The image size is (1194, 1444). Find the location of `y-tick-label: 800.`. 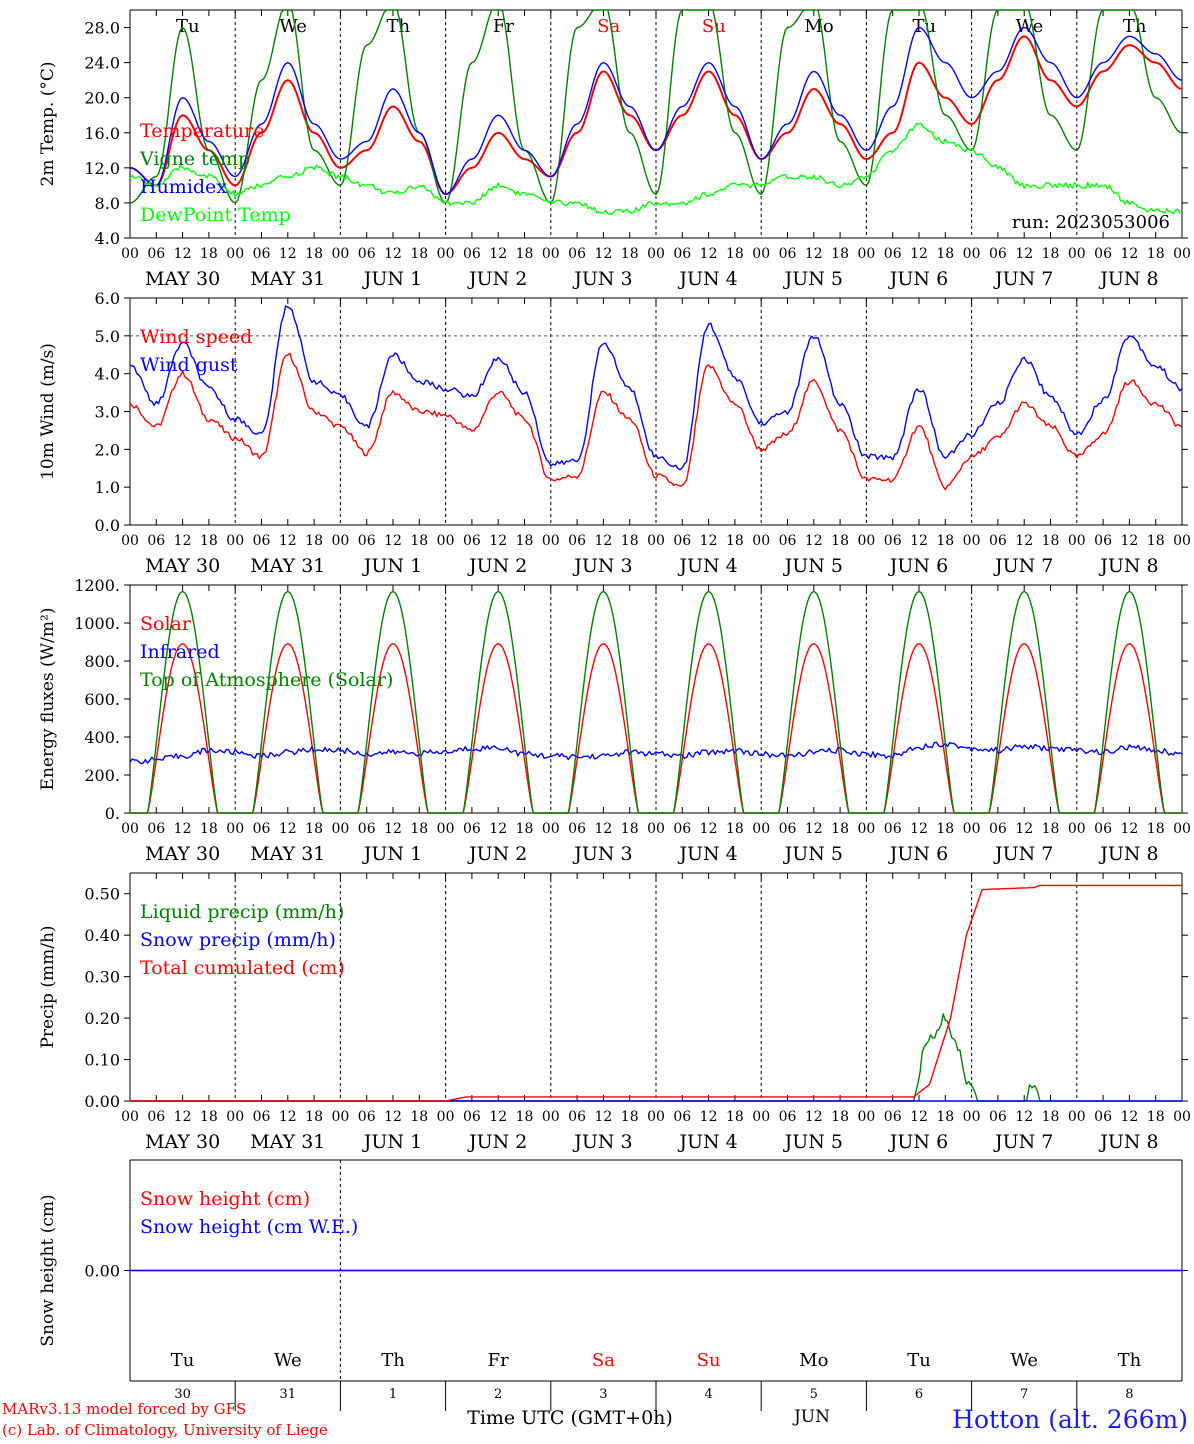

y-tick-label: 800. is located at coordinates (102, 661).